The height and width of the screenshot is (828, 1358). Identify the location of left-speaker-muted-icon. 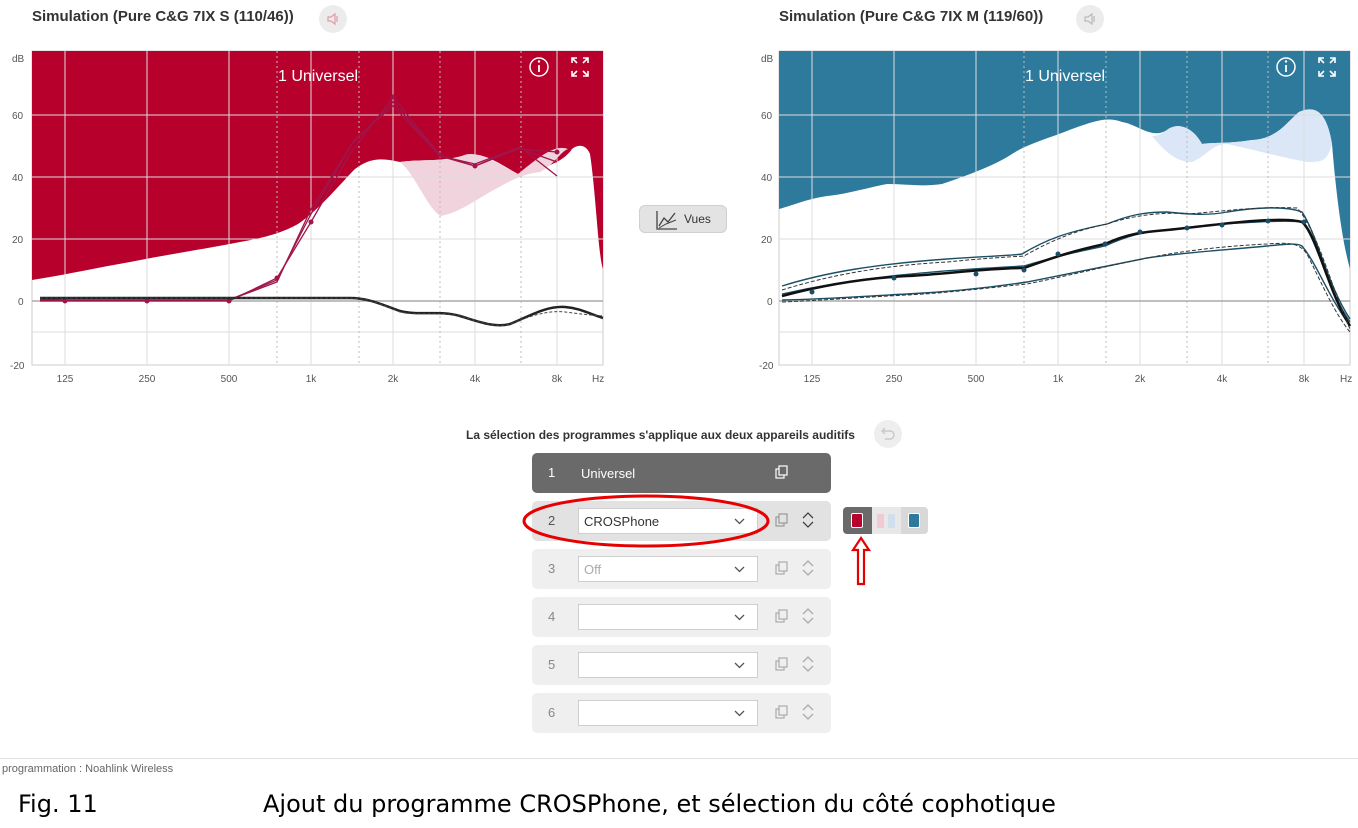
(333, 19).